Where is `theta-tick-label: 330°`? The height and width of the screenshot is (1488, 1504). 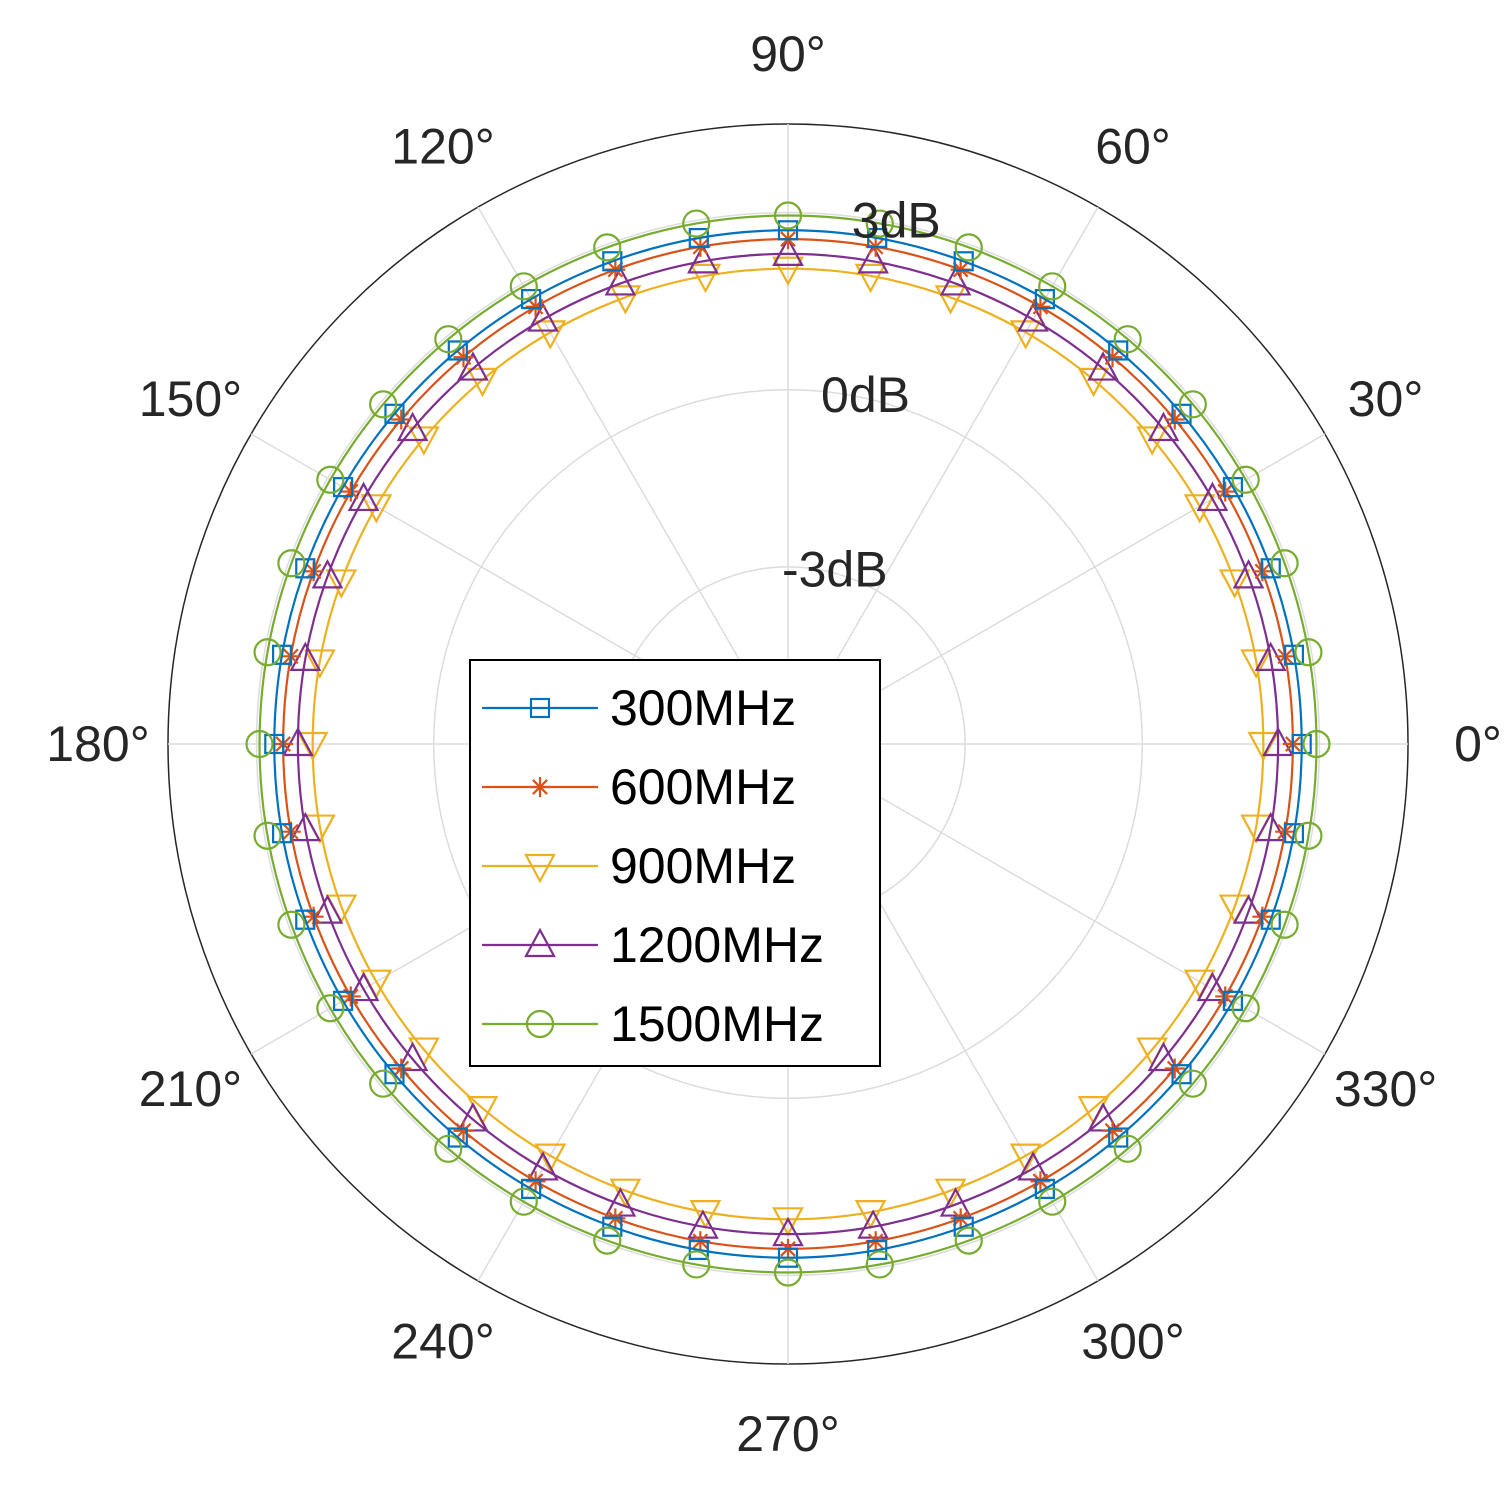
theta-tick-label: 330° is located at coordinates (1385, 1089).